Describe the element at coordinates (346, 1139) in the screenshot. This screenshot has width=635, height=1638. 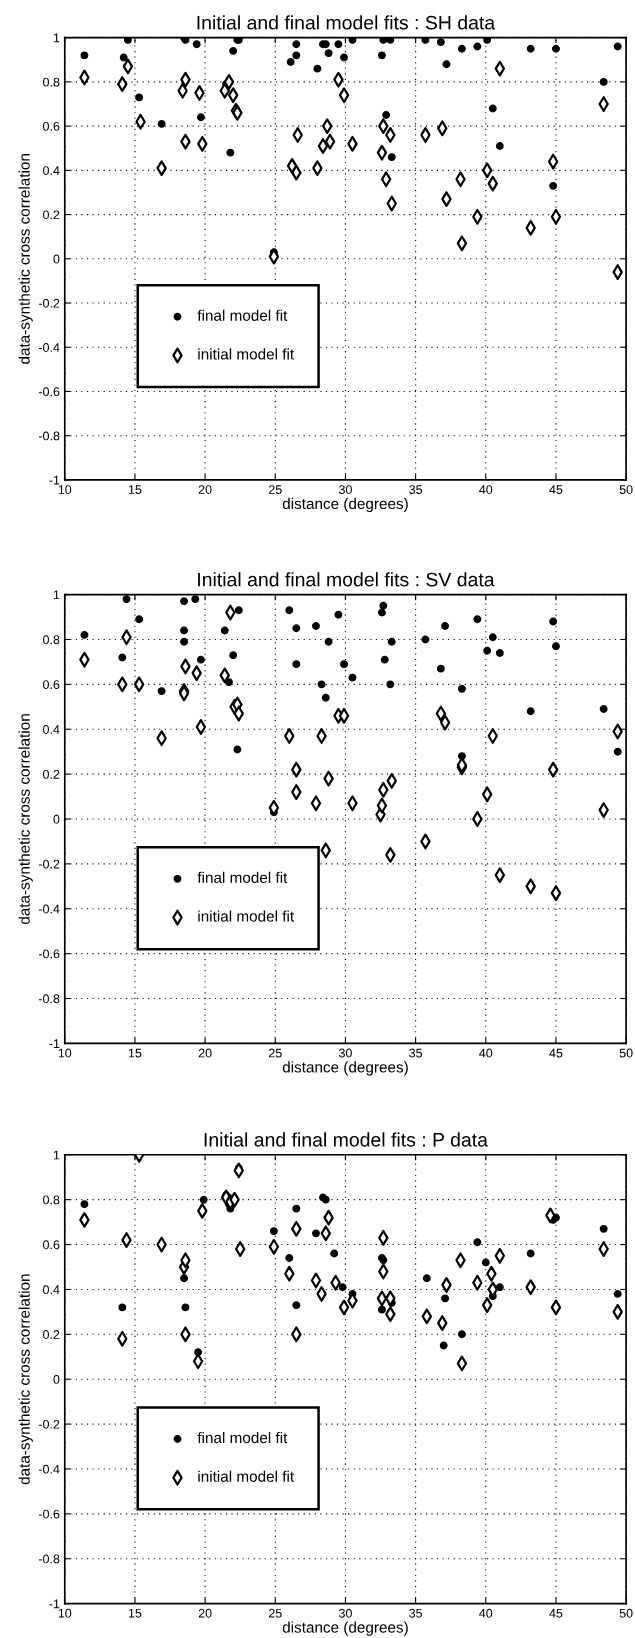
I see `chart-title: Initial and final model fits : P data` at that location.